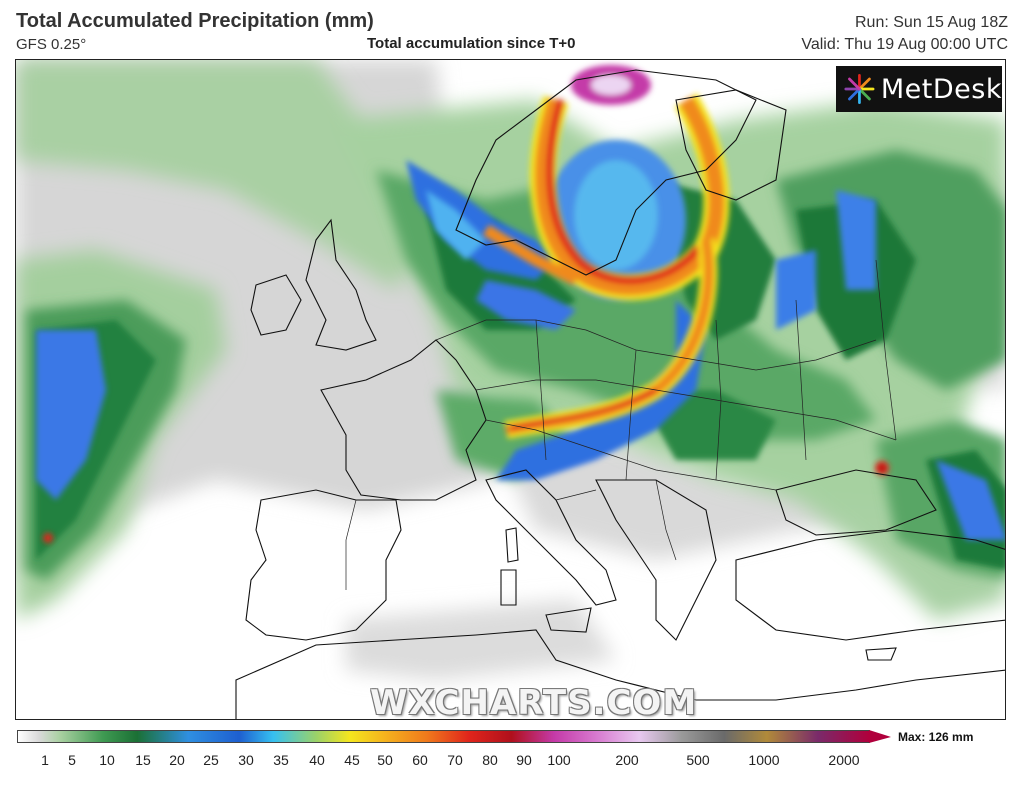 The width and height of the screenshot is (1024, 785). Describe the element at coordinates (45, 760) in the screenshot. I see `scale-tick-label: 1` at that location.